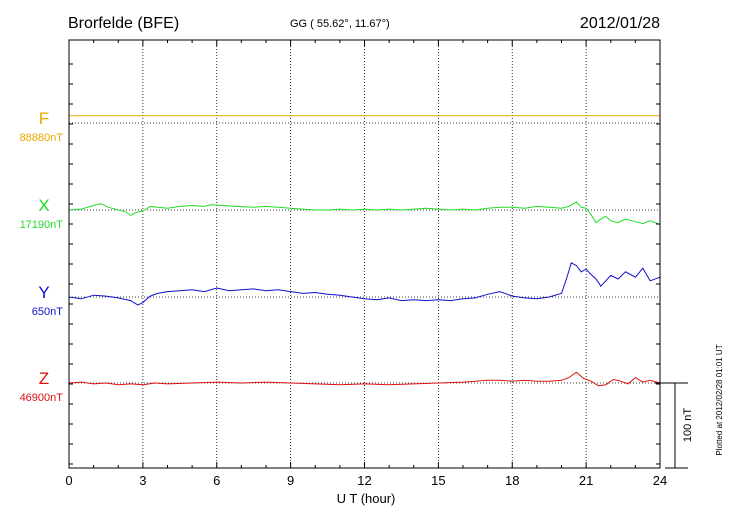 Image resolution: width=730 pixels, height=520 pixels. What do you see at coordinates (44, 378) in the screenshot?
I see `series-name-z: Z` at bounding box center [44, 378].